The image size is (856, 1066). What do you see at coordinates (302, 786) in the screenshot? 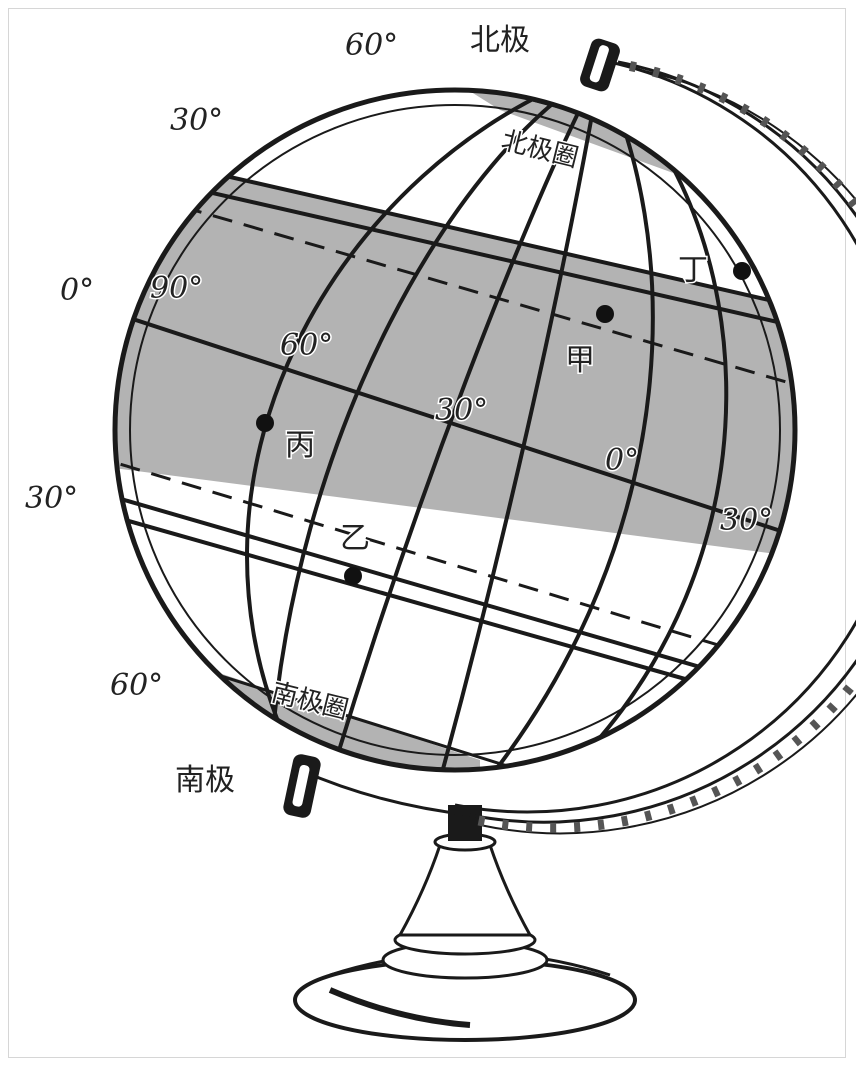
I see `south-pole-cap` at bounding box center [302, 786].